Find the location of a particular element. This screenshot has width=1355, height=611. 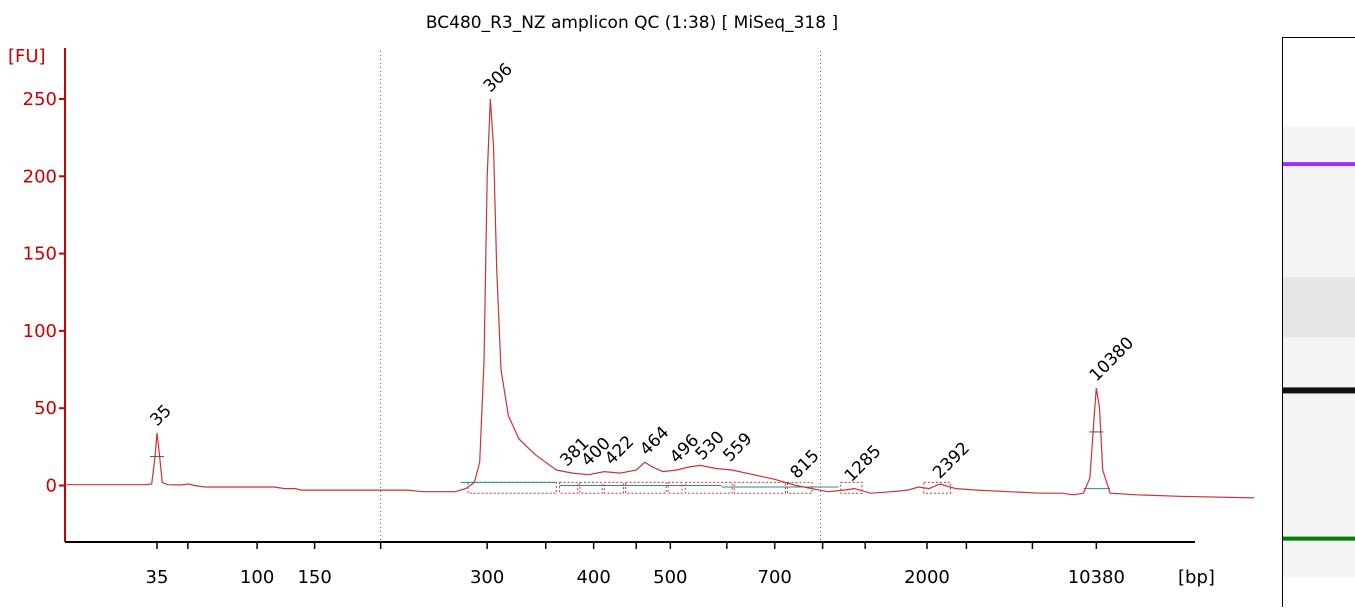

y-tick-label-0: 0 is located at coordinates (51, 486).